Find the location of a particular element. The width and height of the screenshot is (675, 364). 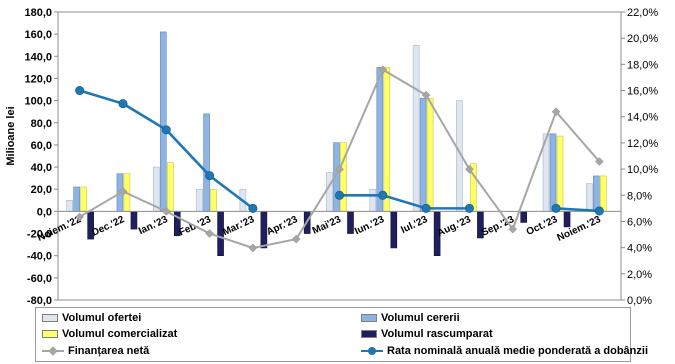

y2-tick-label: 8,0% is located at coordinates (639, 196).